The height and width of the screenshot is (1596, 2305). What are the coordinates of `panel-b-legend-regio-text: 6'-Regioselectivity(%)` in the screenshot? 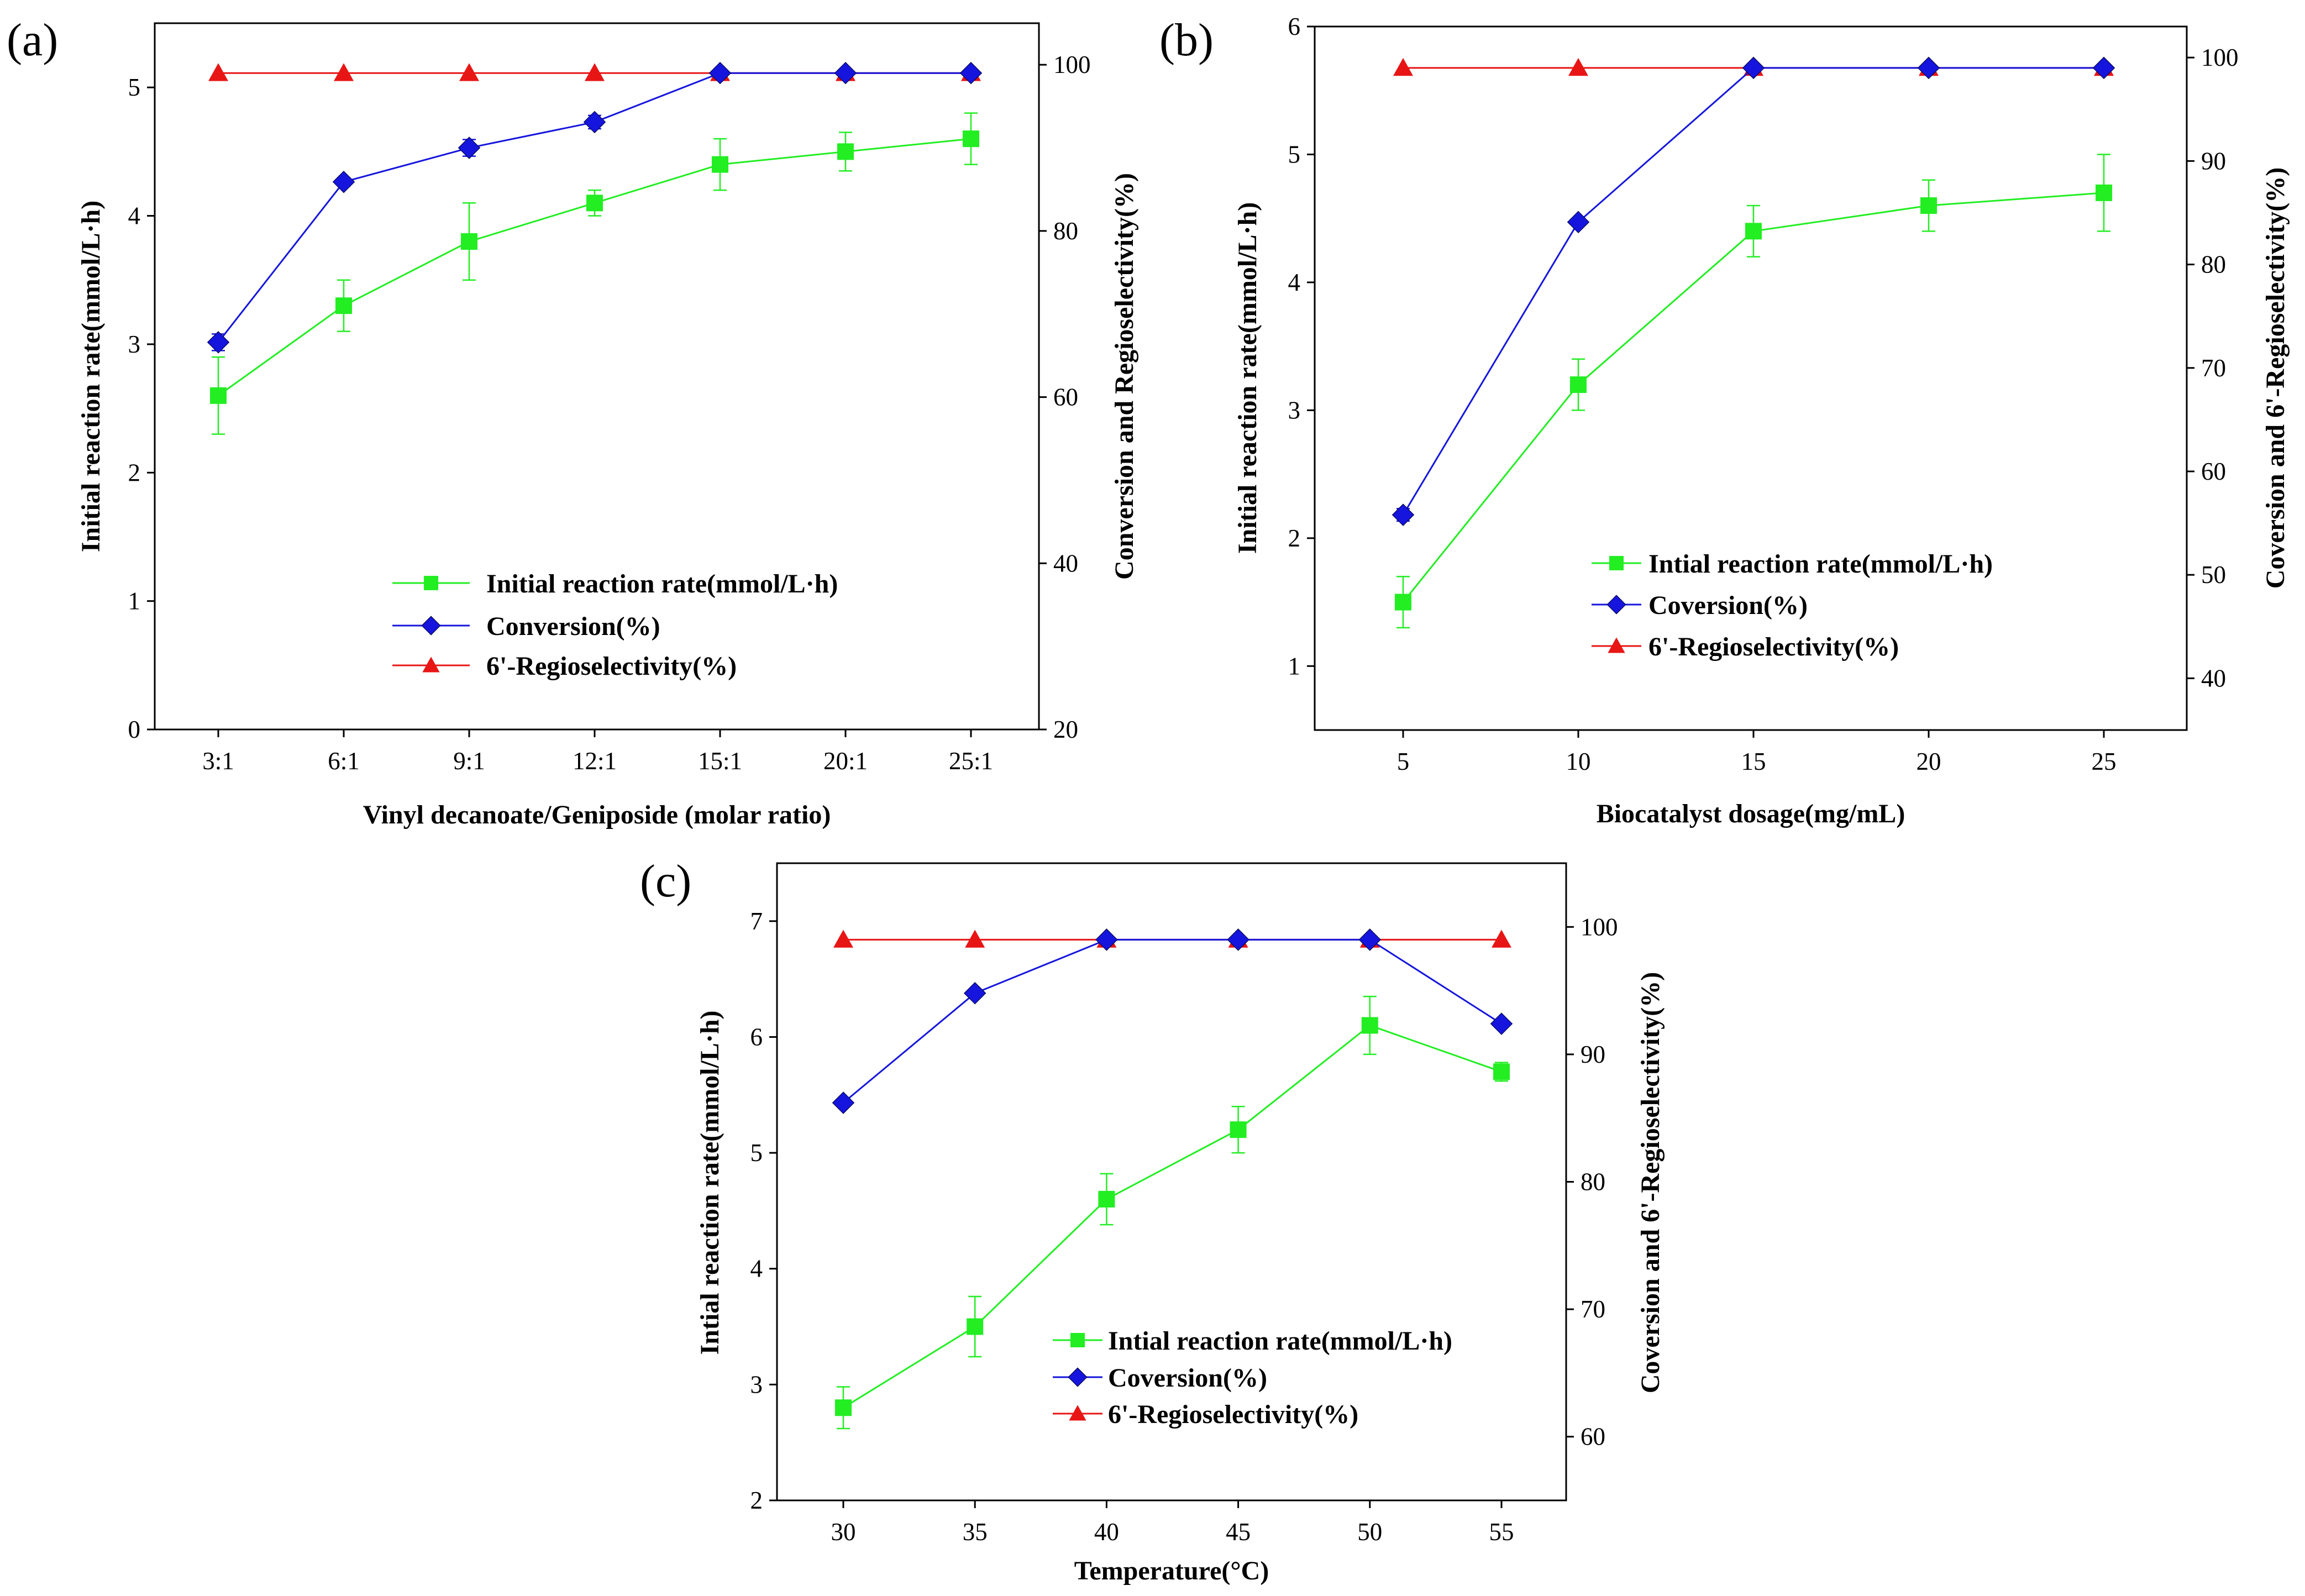 It's located at (1774, 647).